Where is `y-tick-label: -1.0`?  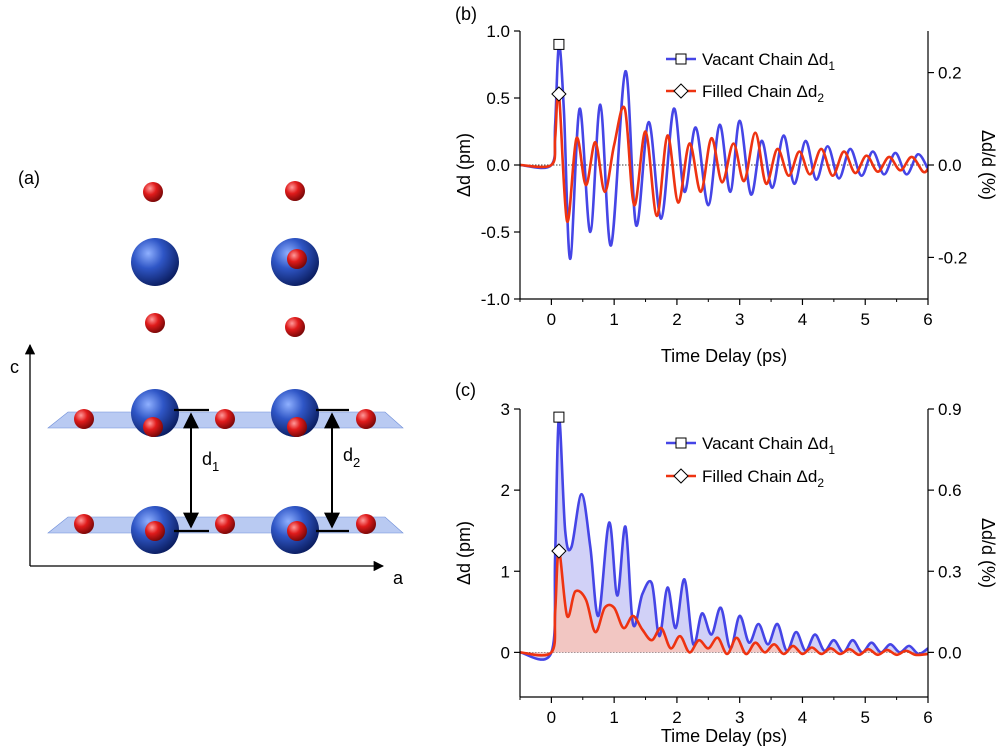
y-tick-label: -1.0 is located at coordinates (495, 299).